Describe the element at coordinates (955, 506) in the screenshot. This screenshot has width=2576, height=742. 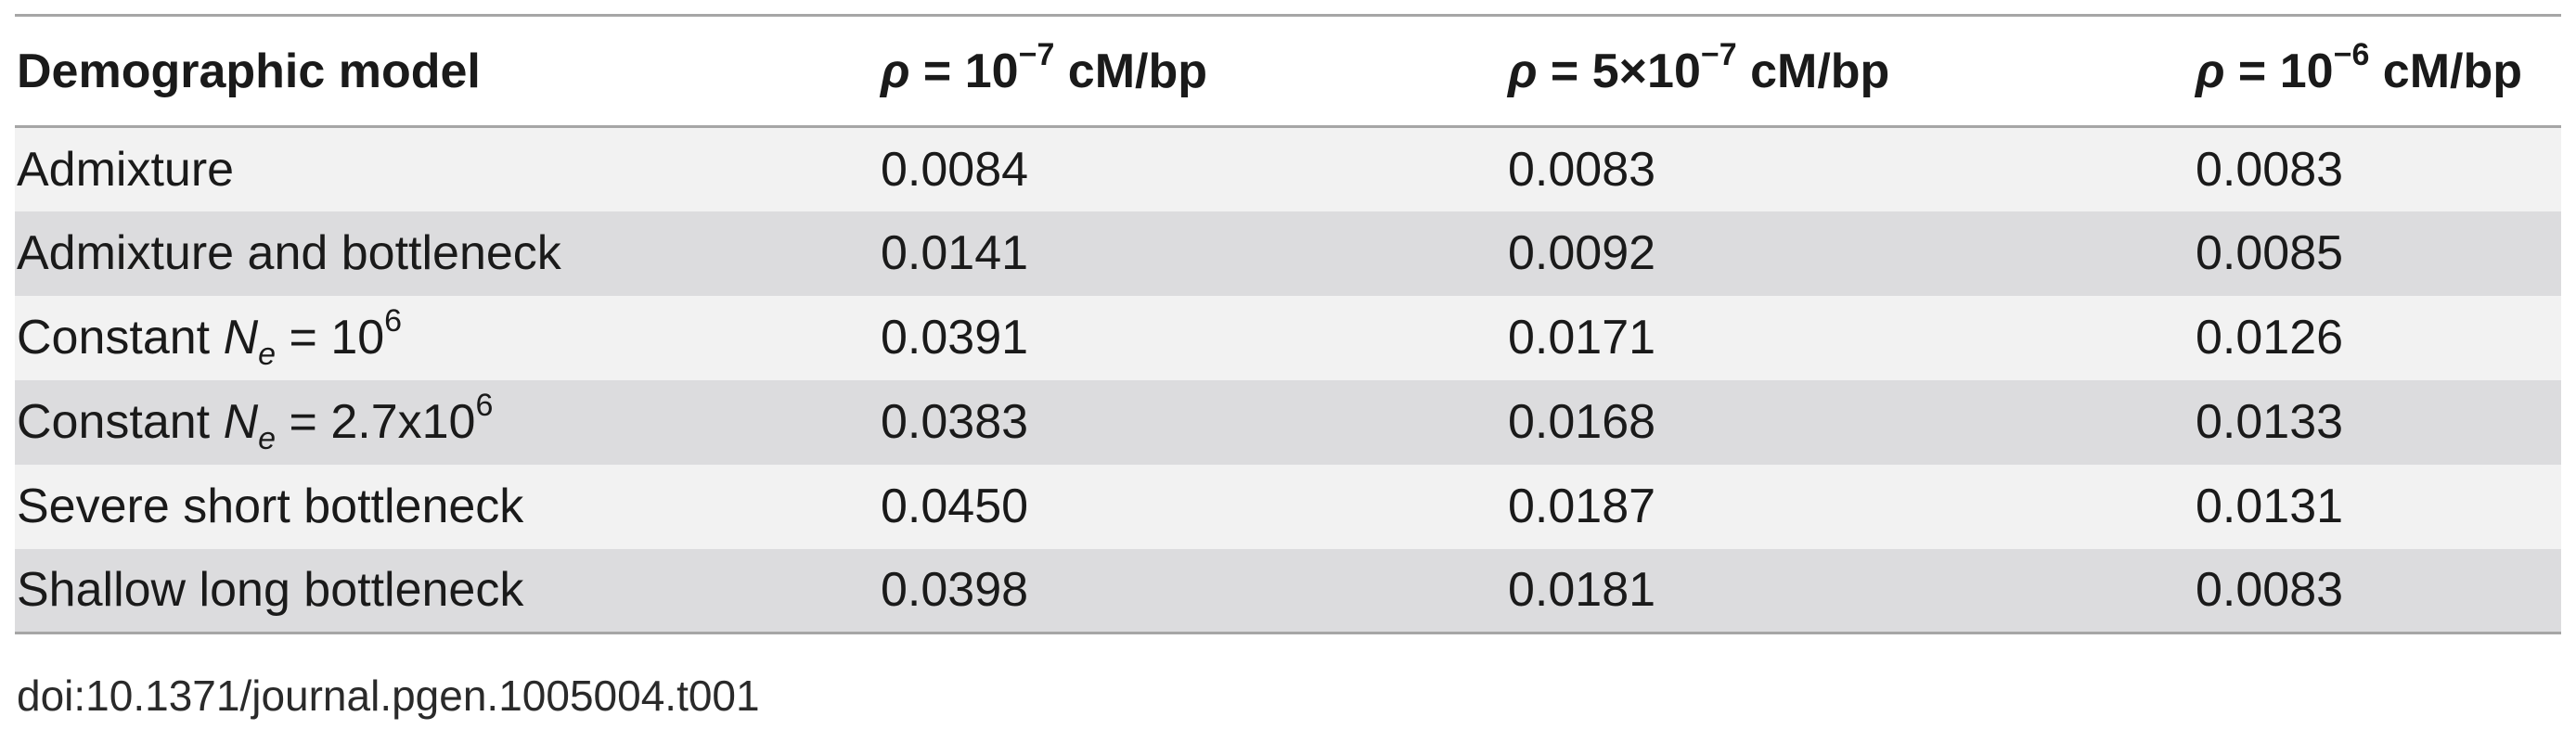
I see `value-cell: 0.0450` at that location.